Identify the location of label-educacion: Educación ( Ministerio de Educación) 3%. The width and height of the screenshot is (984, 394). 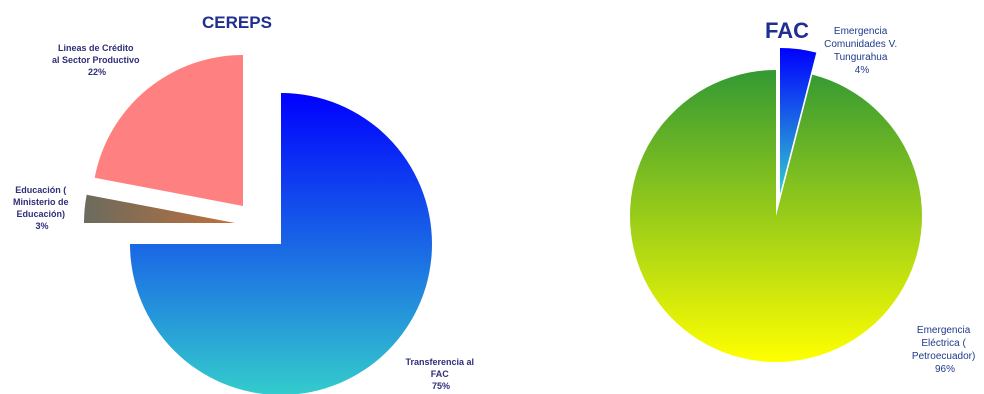
(42, 208).